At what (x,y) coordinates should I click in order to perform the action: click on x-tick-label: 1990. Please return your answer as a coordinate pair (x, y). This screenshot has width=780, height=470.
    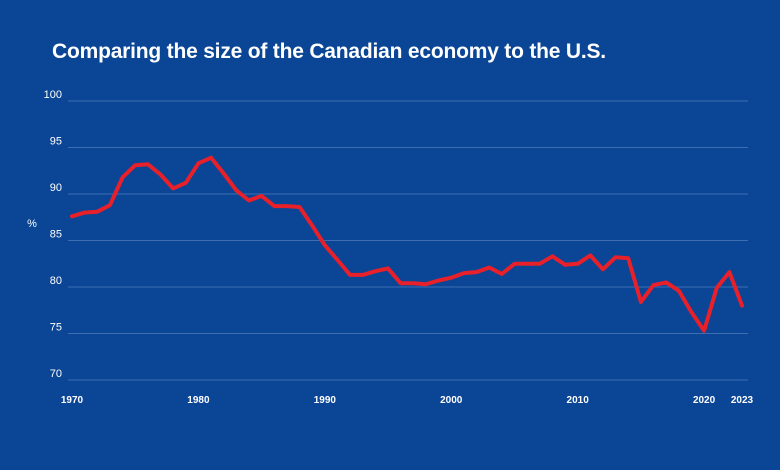
    Looking at the image, I should click on (325, 400).